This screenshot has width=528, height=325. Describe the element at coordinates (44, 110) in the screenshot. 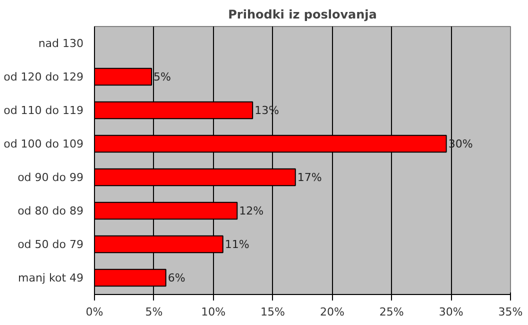

I see `y-tick-label: od 110 do 119` at that location.